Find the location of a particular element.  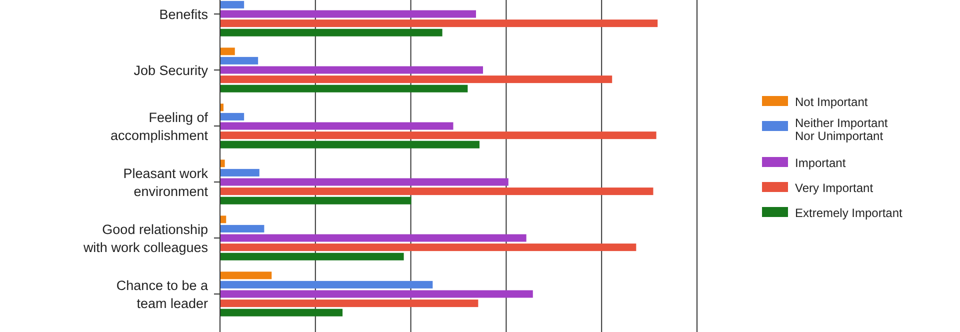

legend-label: Very Important is located at coordinates (834, 188).